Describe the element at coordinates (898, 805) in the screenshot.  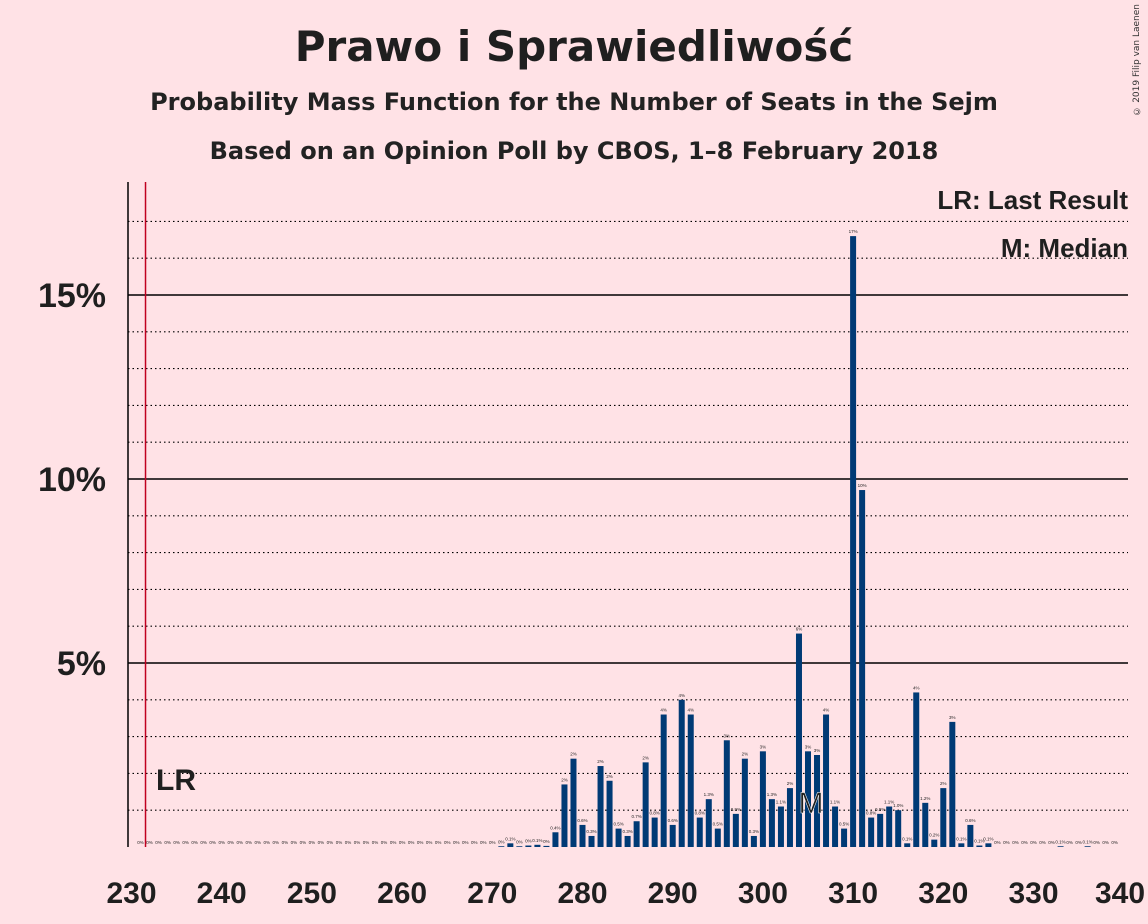
I see `bar-label-315: 1.0%` at that location.